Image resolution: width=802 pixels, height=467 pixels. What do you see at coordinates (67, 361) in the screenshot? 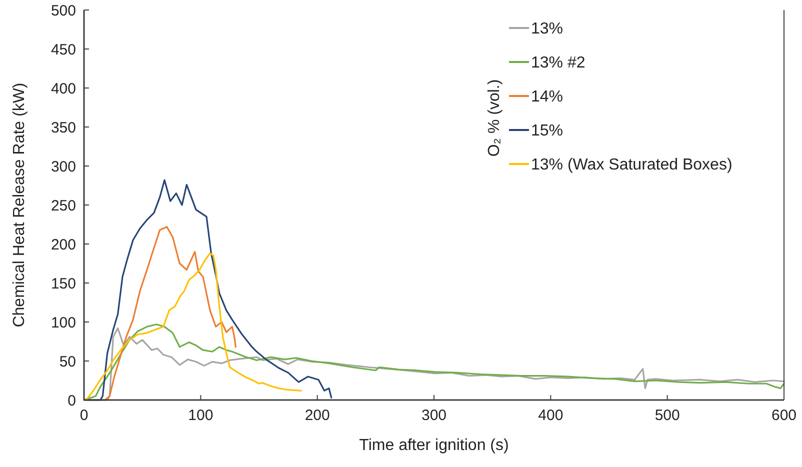
I see `y-tick-label: 50` at bounding box center [67, 361].